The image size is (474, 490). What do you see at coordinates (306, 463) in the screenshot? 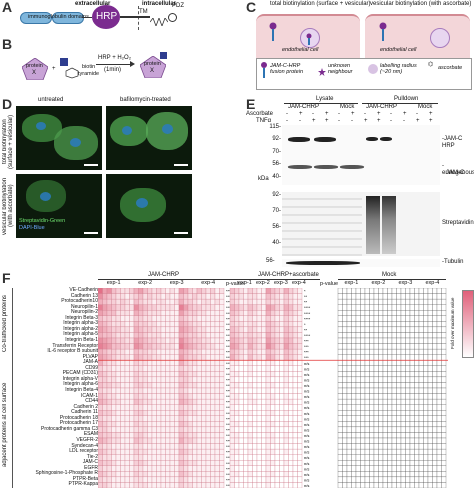
I see `p-value-cell: n/s` at bounding box center [306, 463].